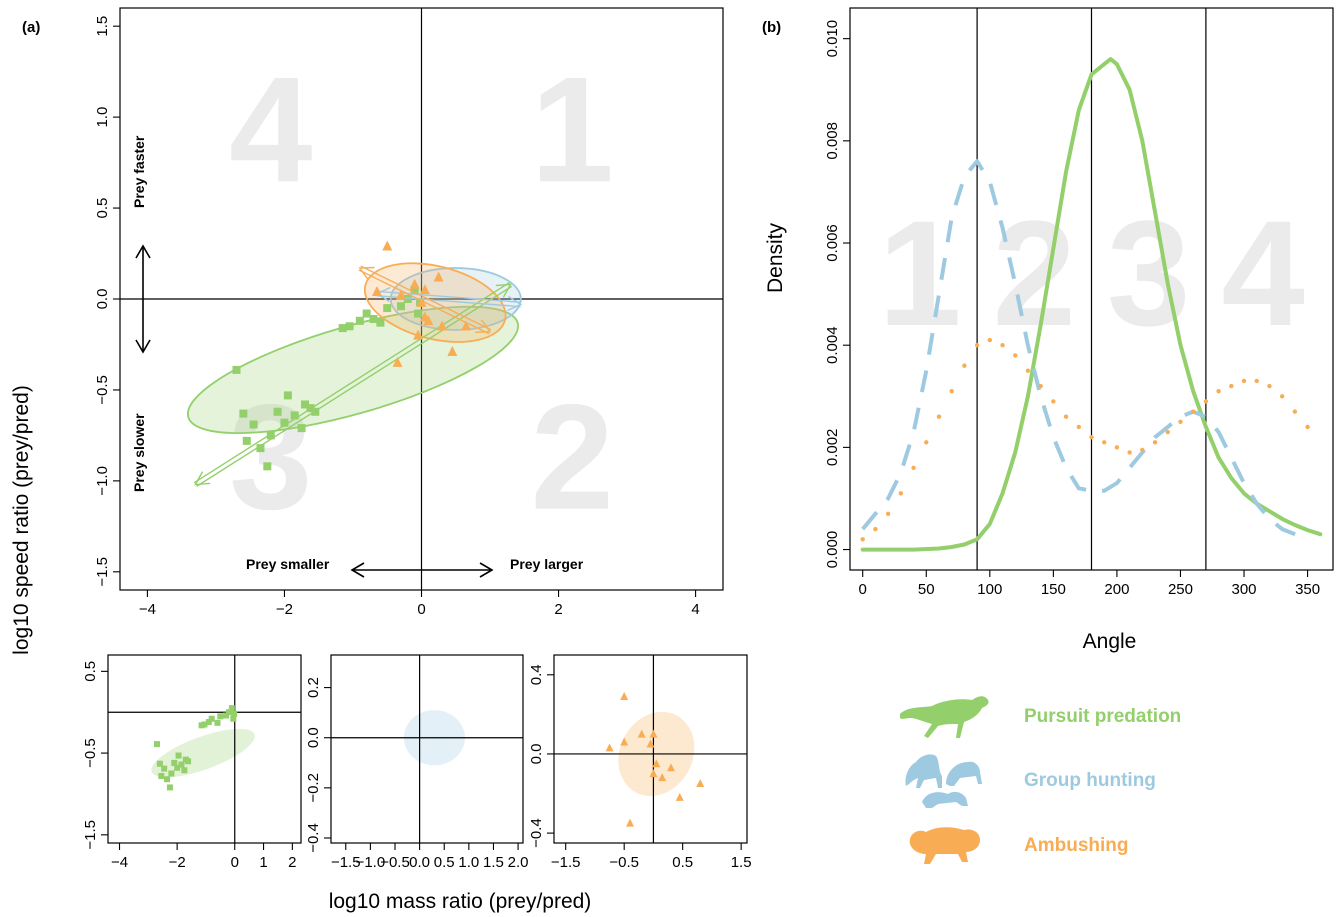 This screenshot has height=917, width=1341. What do you see at coordinates (143, 299) in the screenshot?
I see `speed-double-arrow` at bounding box center [143, 299].